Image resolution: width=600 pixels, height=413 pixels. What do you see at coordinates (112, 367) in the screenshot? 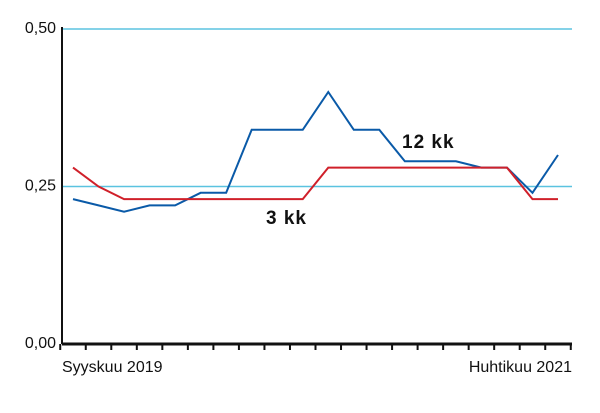
I see `x-tick-label: Syyskuu 2019` at bounding box center [112, 367].